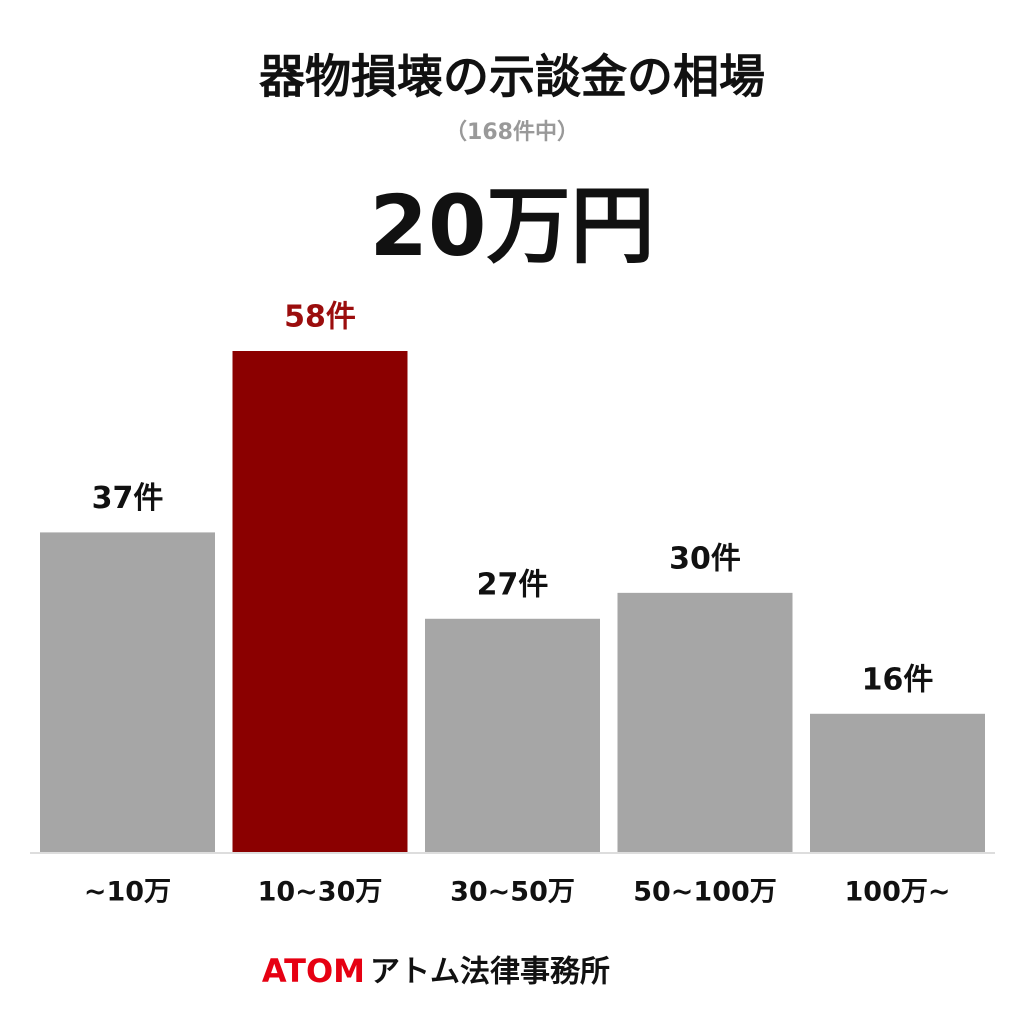 This screenshot has width=1024, height=1028. What do you see at coordinates (313, 971) in the screenshot?
I see `footer-brand: ATOM` at bounding box center [313, 971].